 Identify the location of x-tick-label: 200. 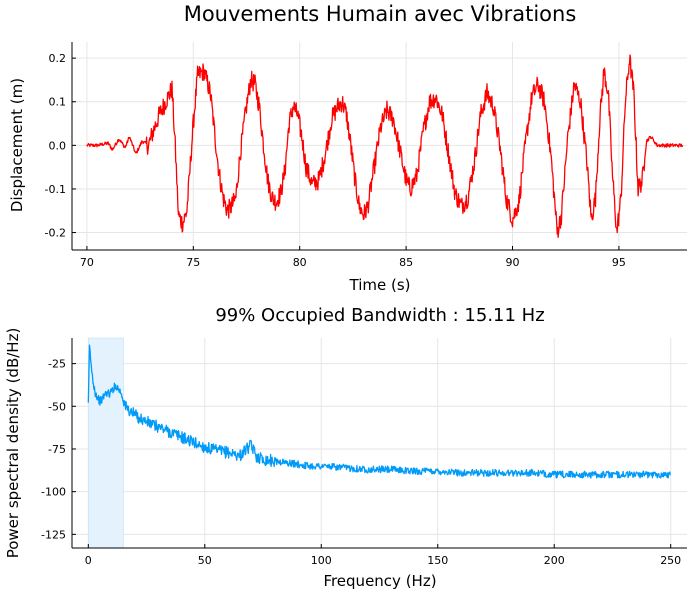
(554, 560).